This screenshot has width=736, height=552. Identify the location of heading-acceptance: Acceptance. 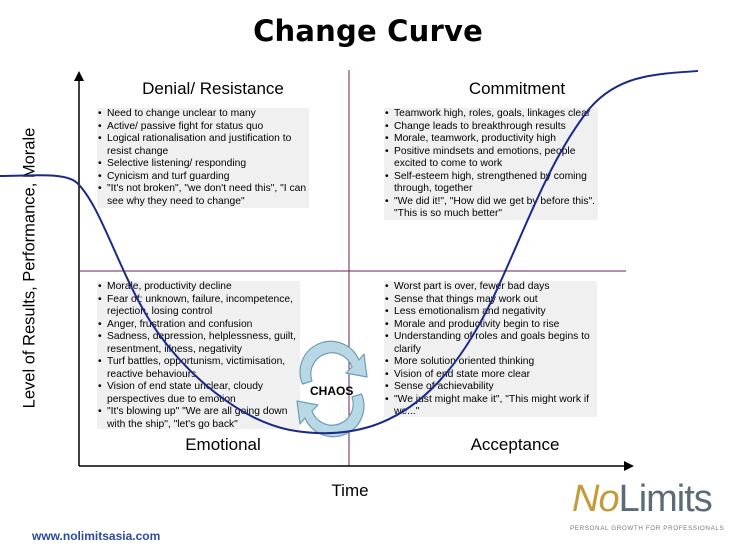
(515, 444).